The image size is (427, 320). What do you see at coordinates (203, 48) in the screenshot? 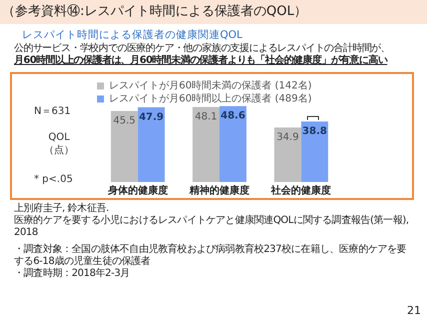
I see `text: 公的サービス・学校内での医療的ケア・他の家族の支援によるレスパイトの合計時間が、` at bounding box center [203, 48].